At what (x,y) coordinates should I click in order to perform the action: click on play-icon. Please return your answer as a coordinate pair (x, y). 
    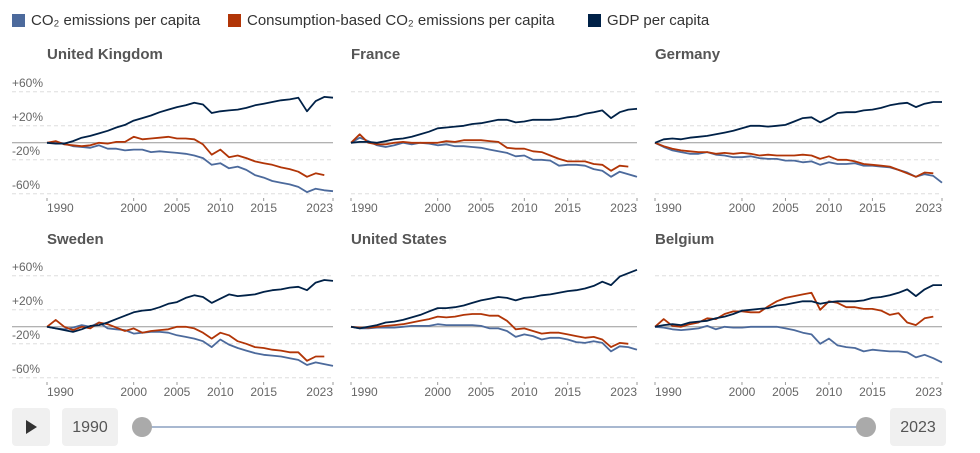
    Looking at the image, I should click on (31, 427).